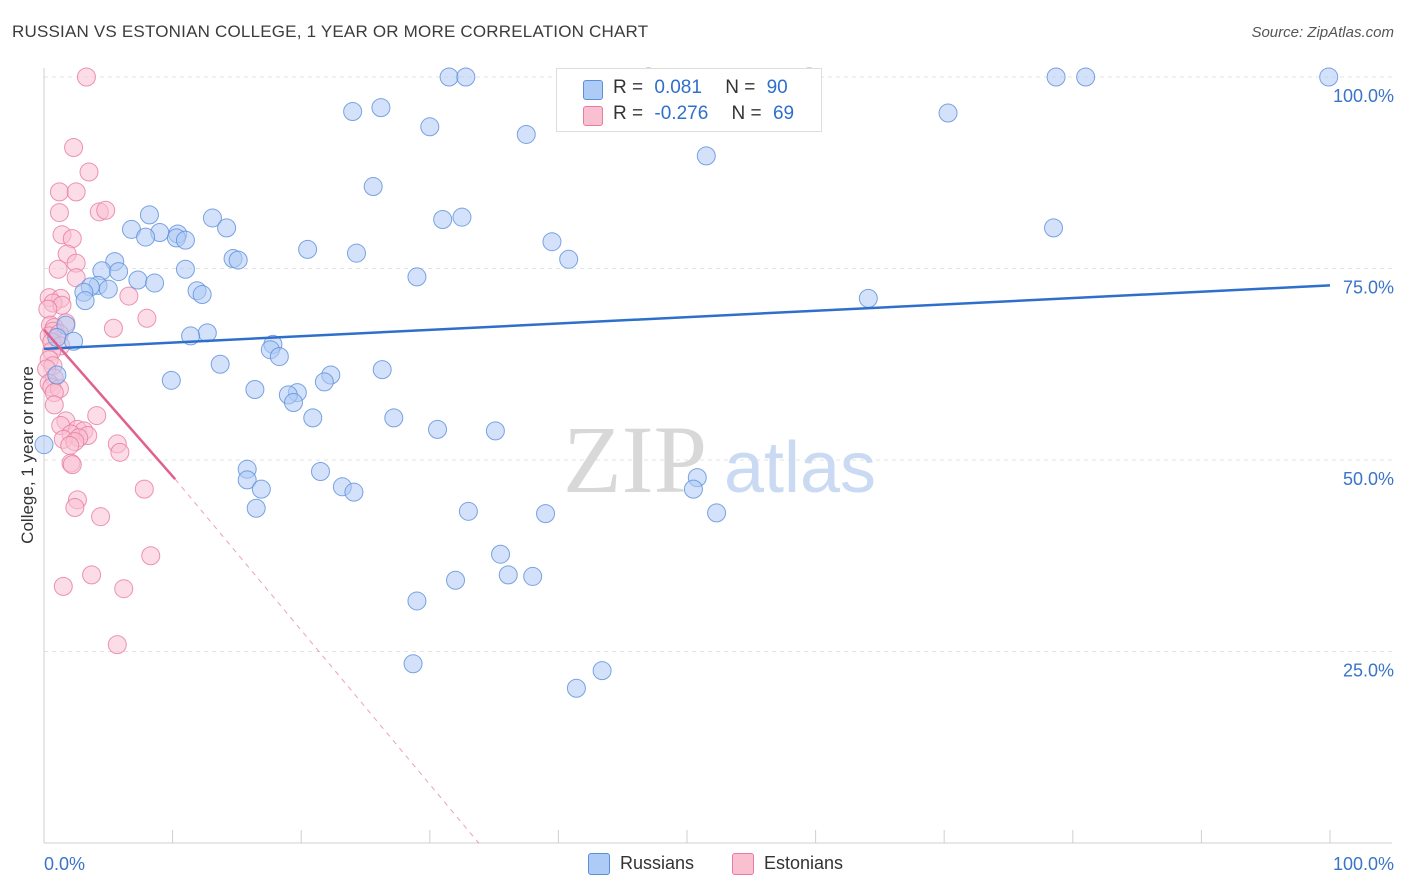  I want to click on estonians-legend-swatch, so click(743, 864).